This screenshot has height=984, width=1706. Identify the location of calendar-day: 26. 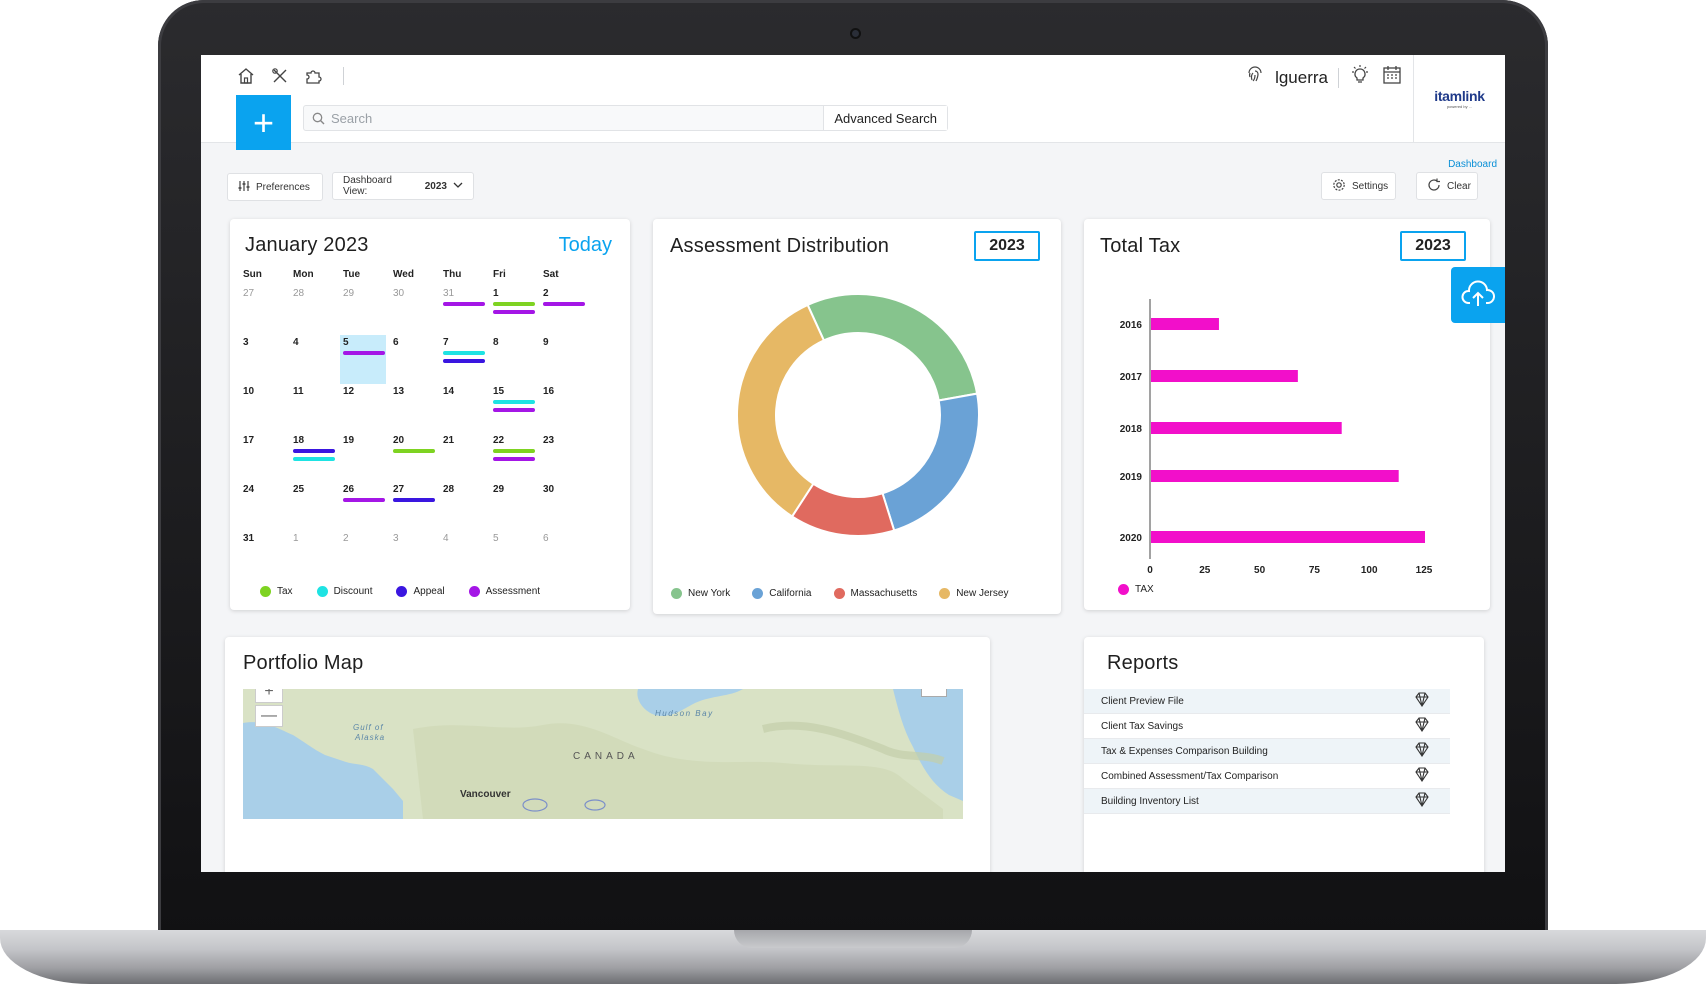
(365, 506).